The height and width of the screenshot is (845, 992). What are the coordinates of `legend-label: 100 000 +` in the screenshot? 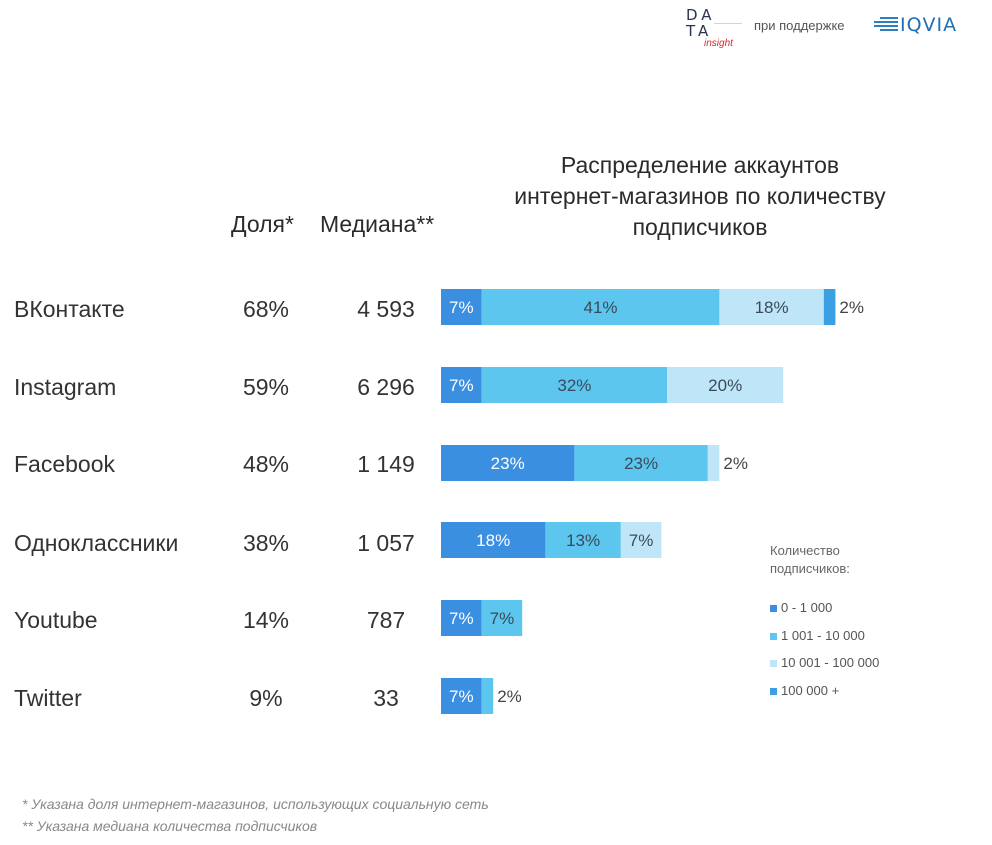 It's located at (810, 690).